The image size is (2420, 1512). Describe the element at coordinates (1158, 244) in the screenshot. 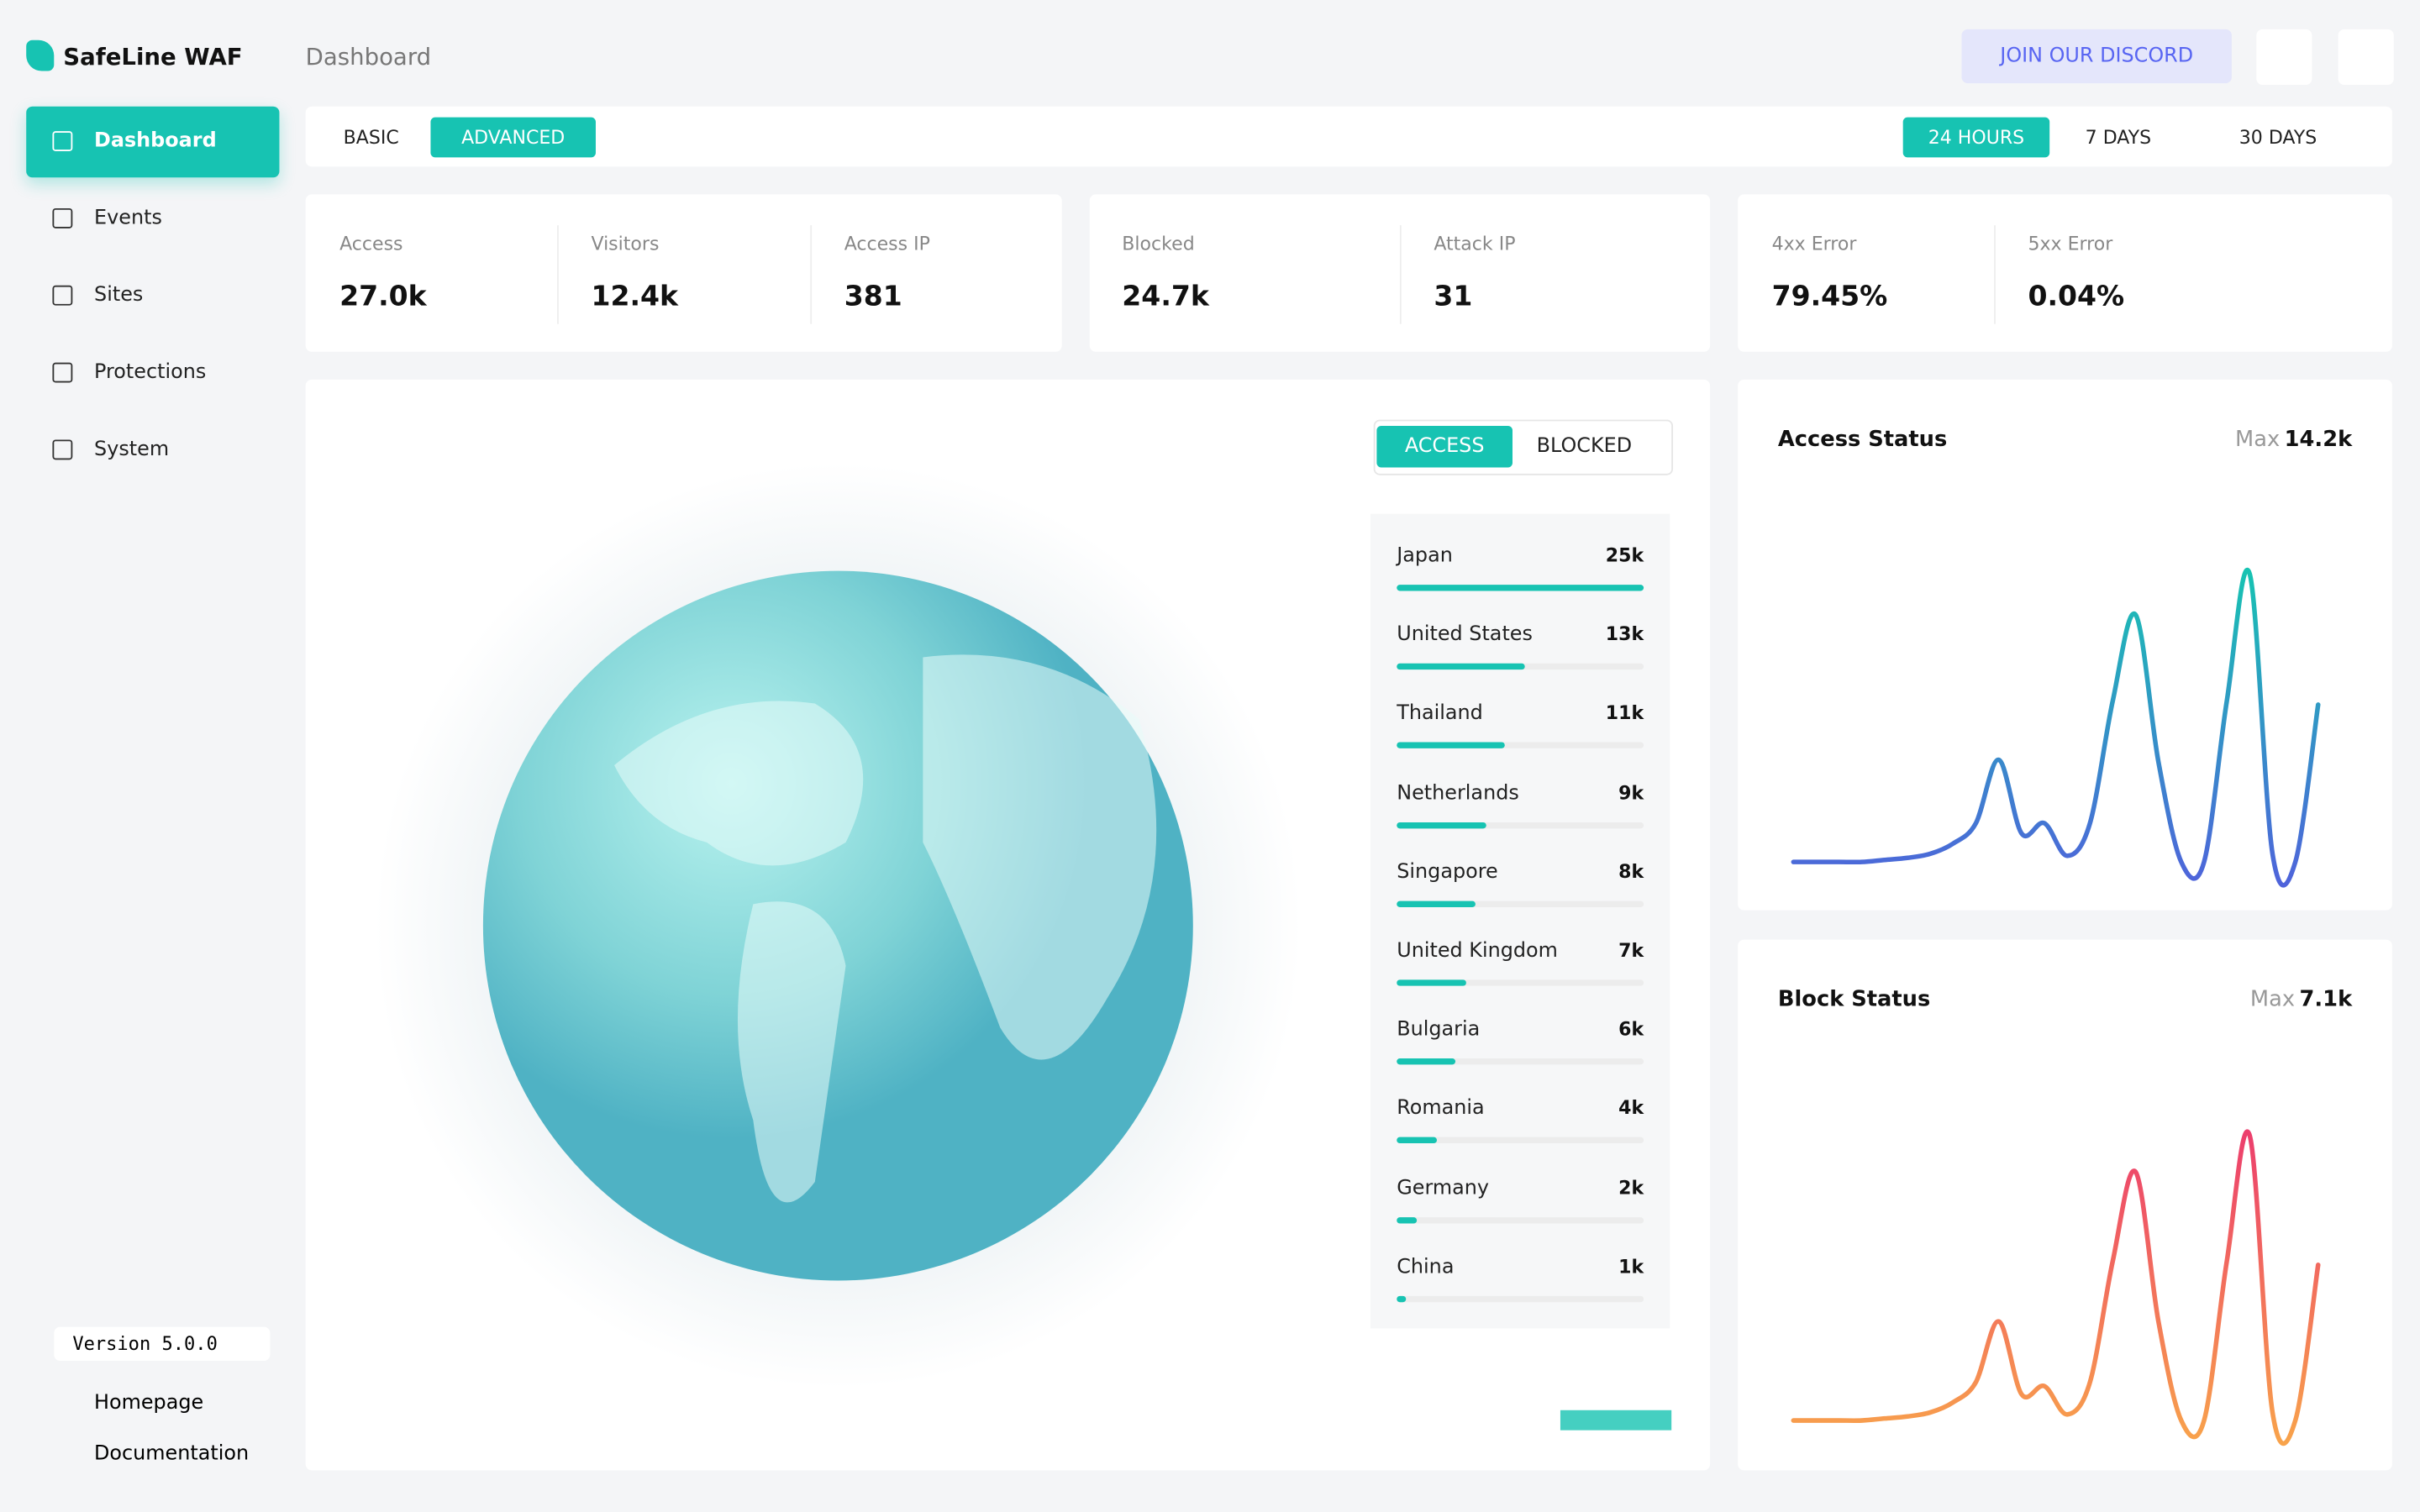

I see `stat-label: Blocked` at that location.